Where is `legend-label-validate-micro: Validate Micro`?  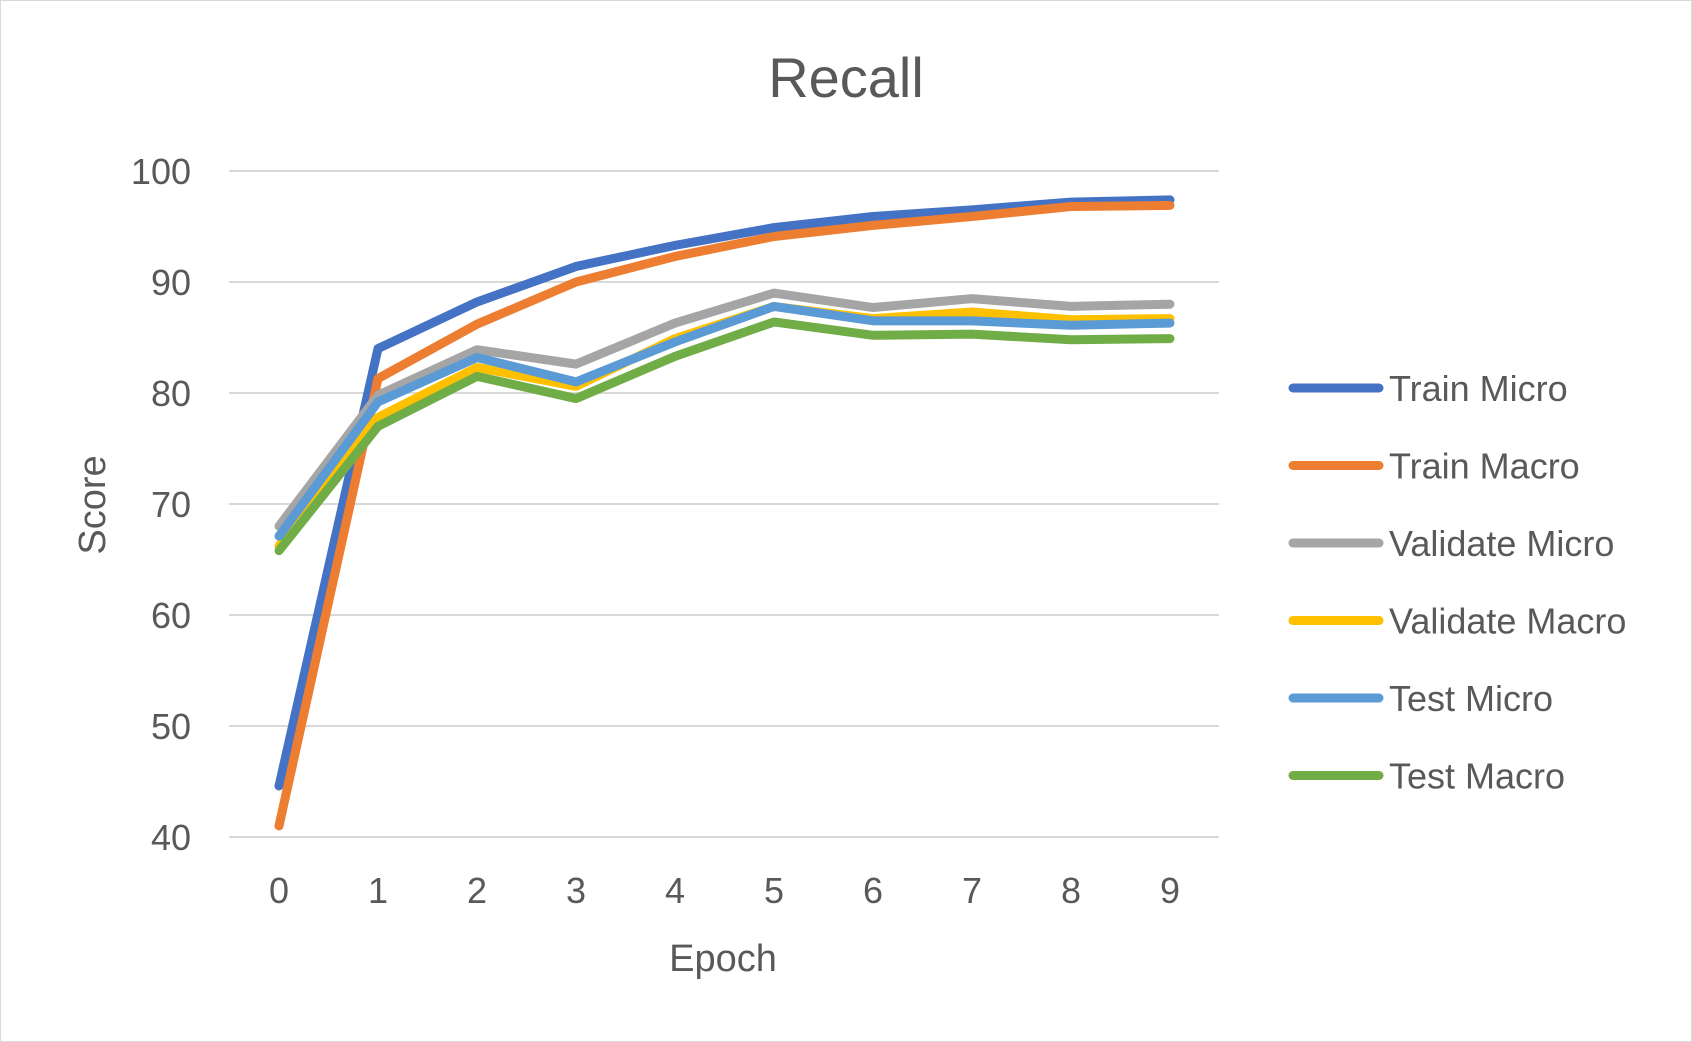 legend-label-validate-micro: Validate Micro is located at coordinates (1501, 543).